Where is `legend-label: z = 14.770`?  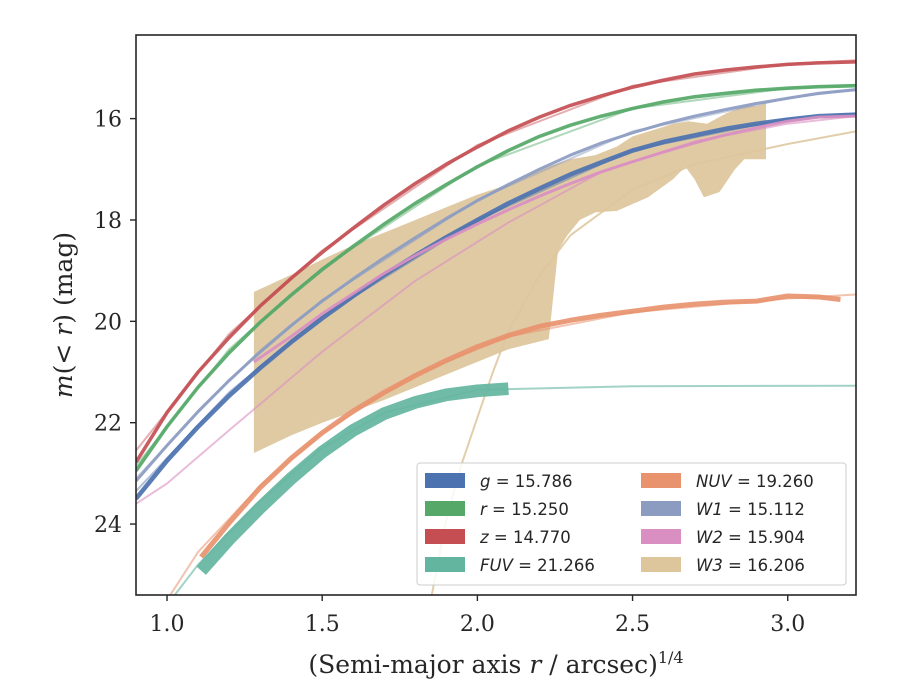 legend-label: z = 14.770 is located at coordinates (525, 537).